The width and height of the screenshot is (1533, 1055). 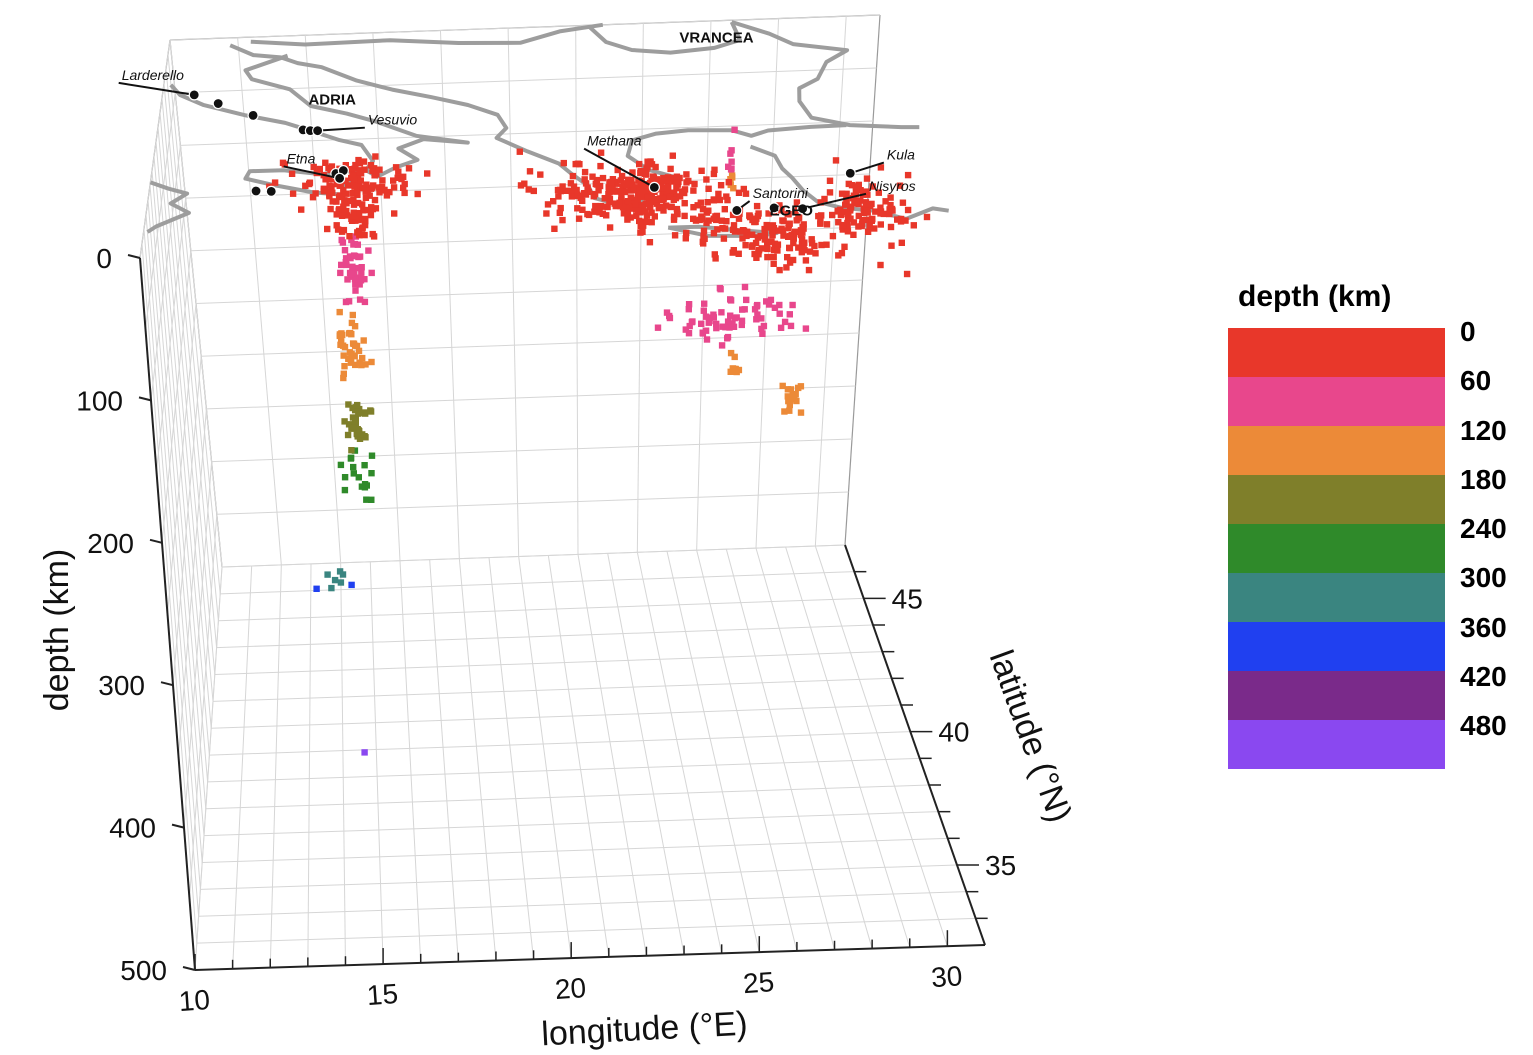 What do you see at coordinates (1336, 646) in the screenshot?
I see `colorbar-swatch` at bounding box center [1336, 646].